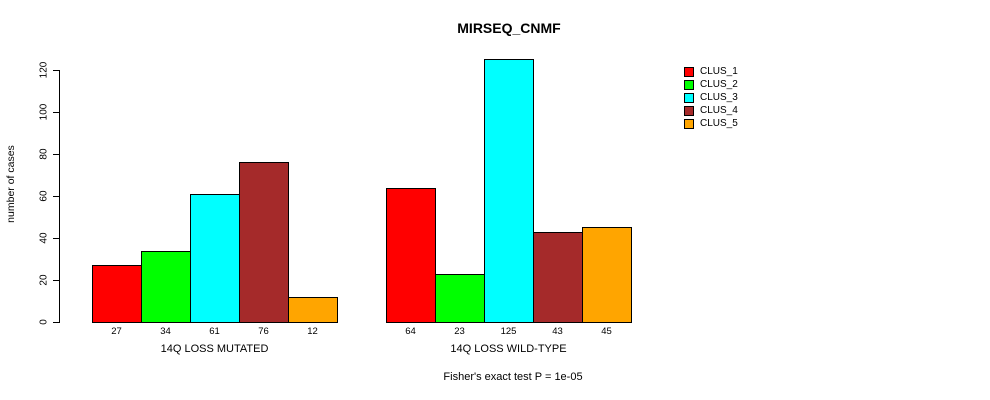 This screenshot has height=400, width=990. I want to click on legend-label-clus_3: CLUS_3, so click(719, 97).